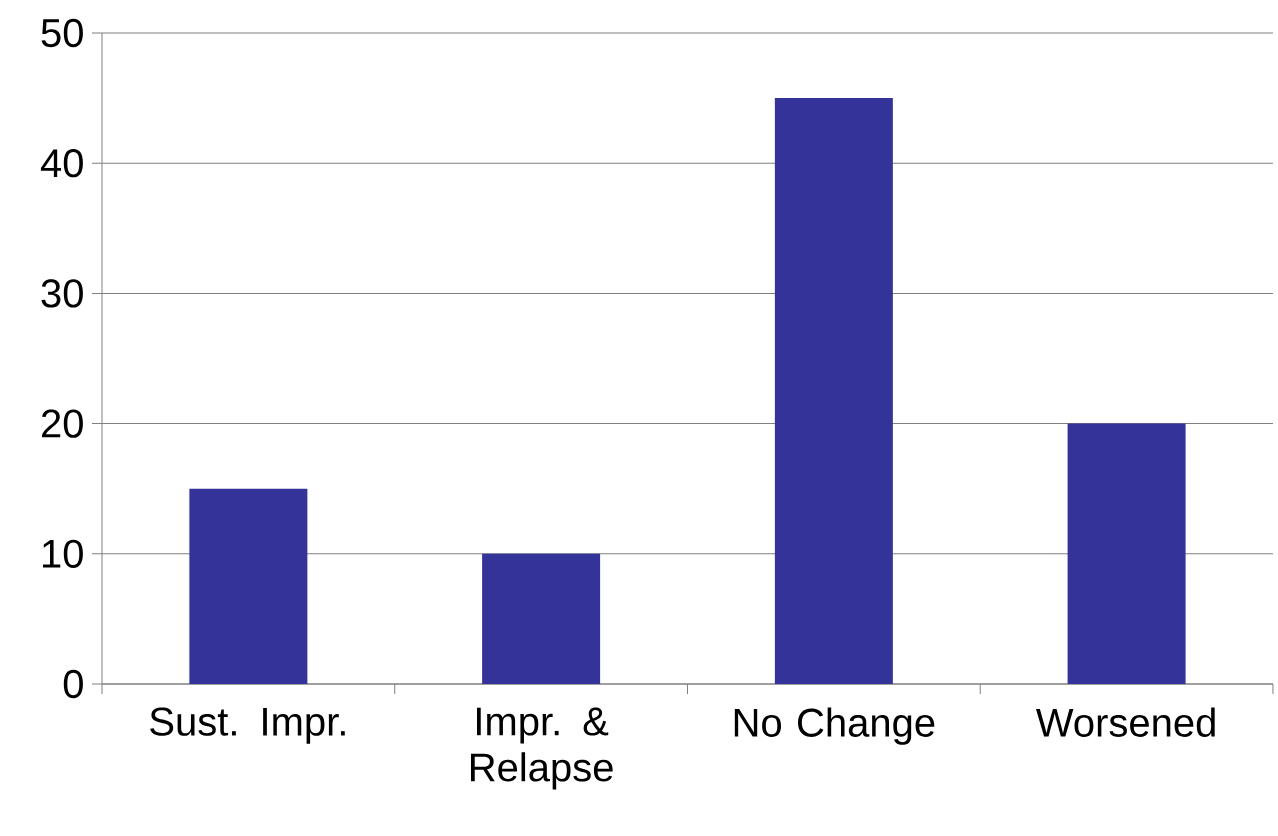  What do you see at coordinates (62, 423) in the screenshot?
I see `y-tick-label: 20` at bounding box center [62, 423].